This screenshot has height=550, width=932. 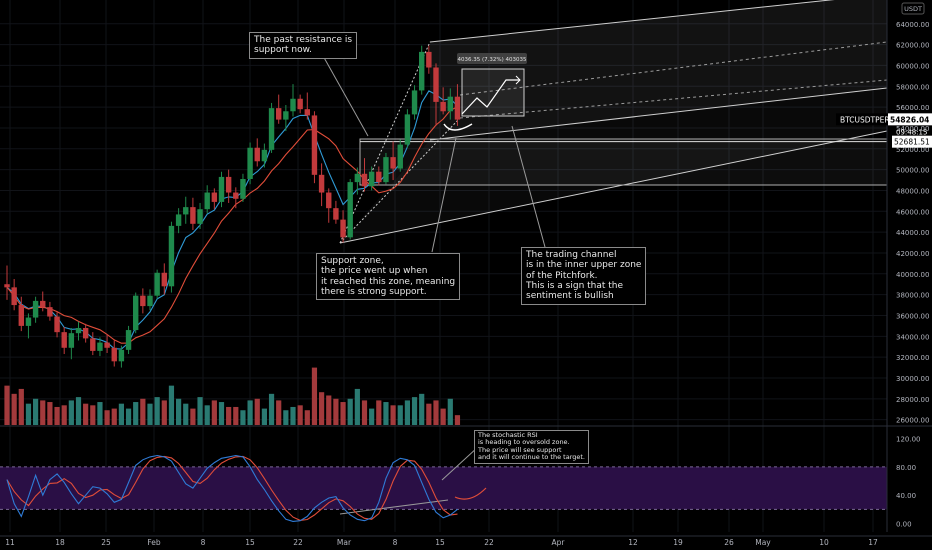 What do you see at coordinates (824, 542) in the screenshot?
I see `time-tick-label: 10` at bounding box center [824, 542].